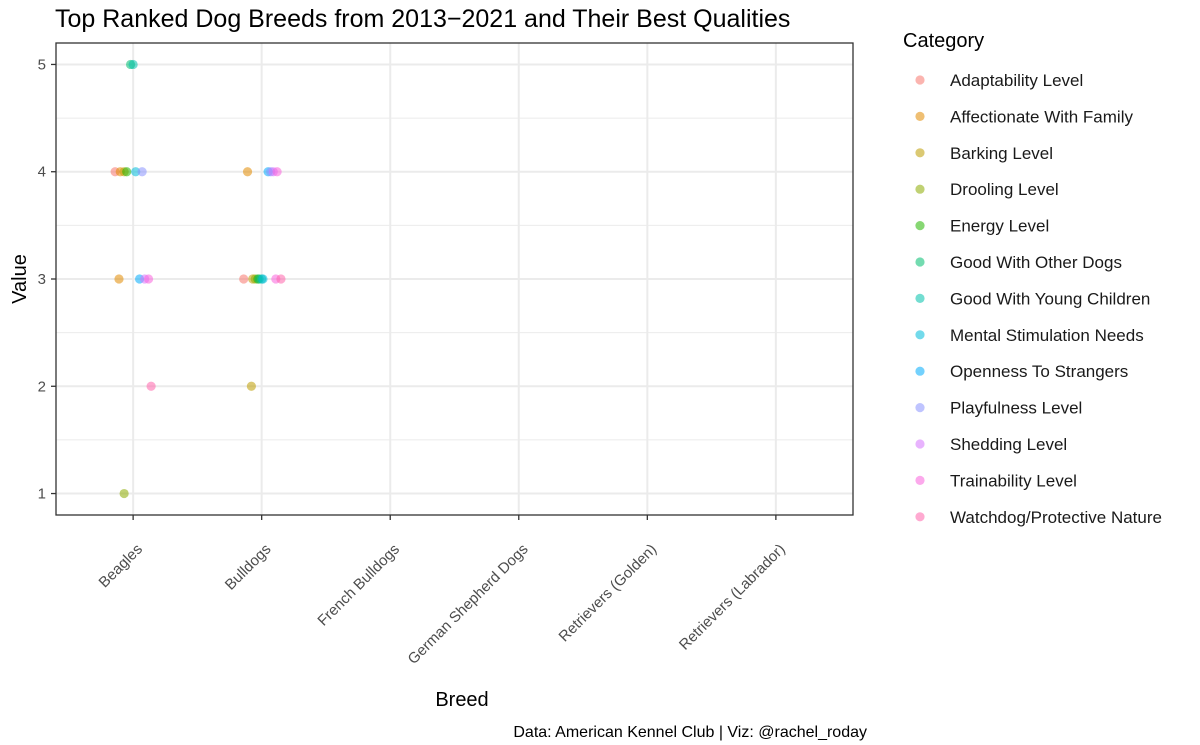 This screenshot has height=745, width=1200. What do you see at coordinates (1041, 116) in the screenshot?
I see `legend-label: Affectionate With Family` at bounding box center [1041, 116].